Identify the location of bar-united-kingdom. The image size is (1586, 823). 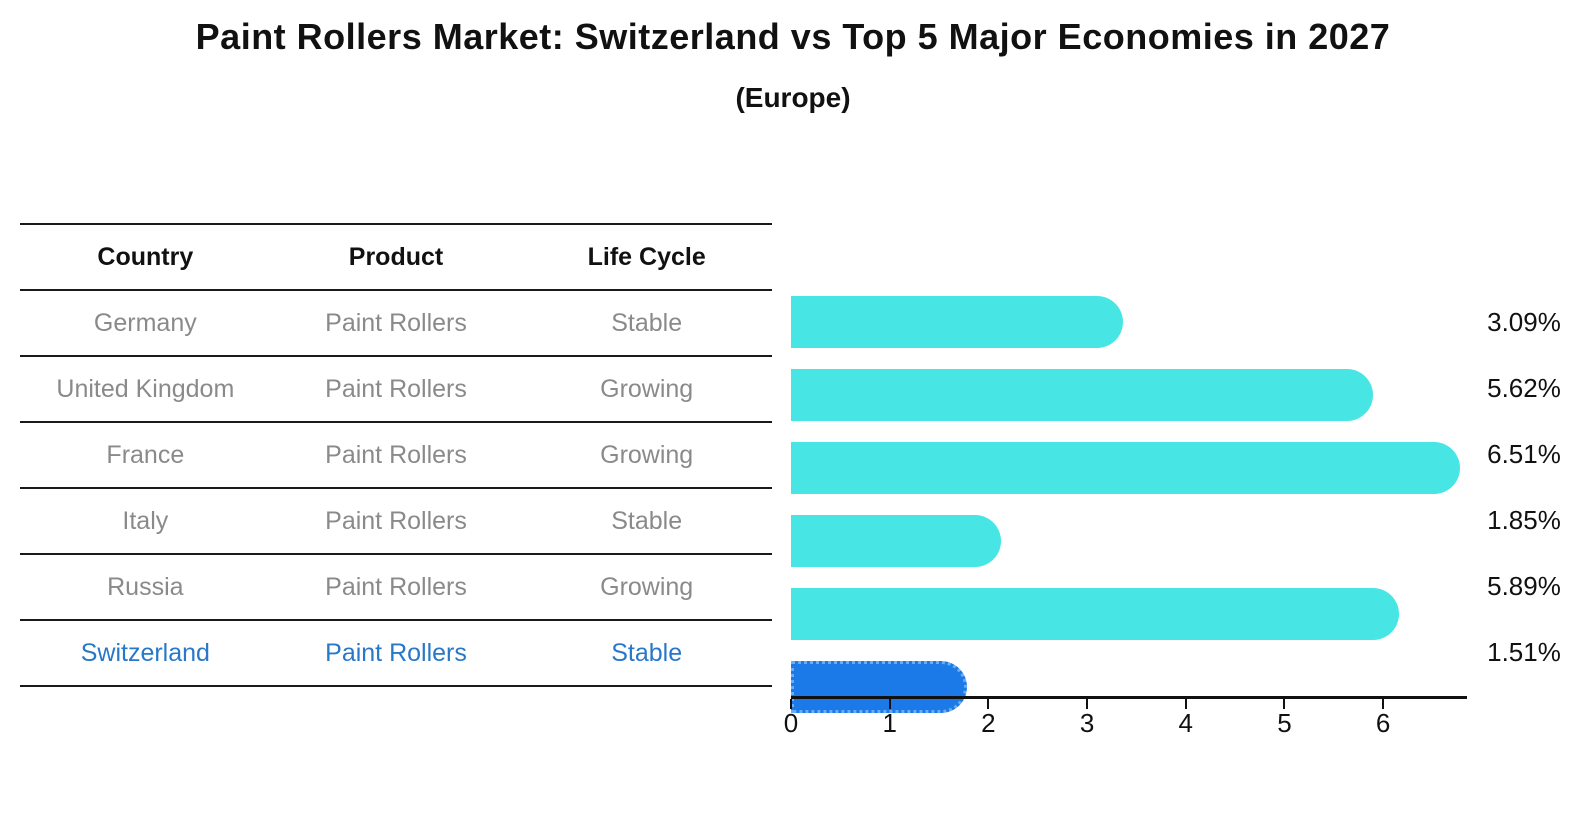
(1082, 395).